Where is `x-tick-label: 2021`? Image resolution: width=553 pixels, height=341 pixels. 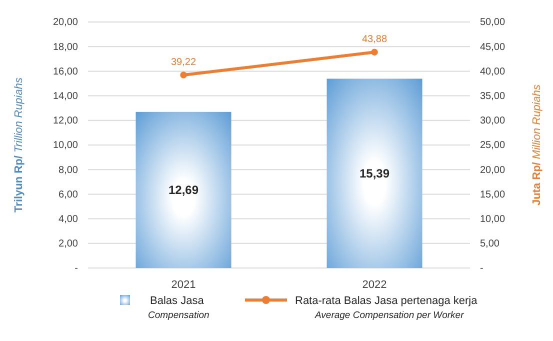
x-tick-label: 2021 is located at coordinates (183, 284).